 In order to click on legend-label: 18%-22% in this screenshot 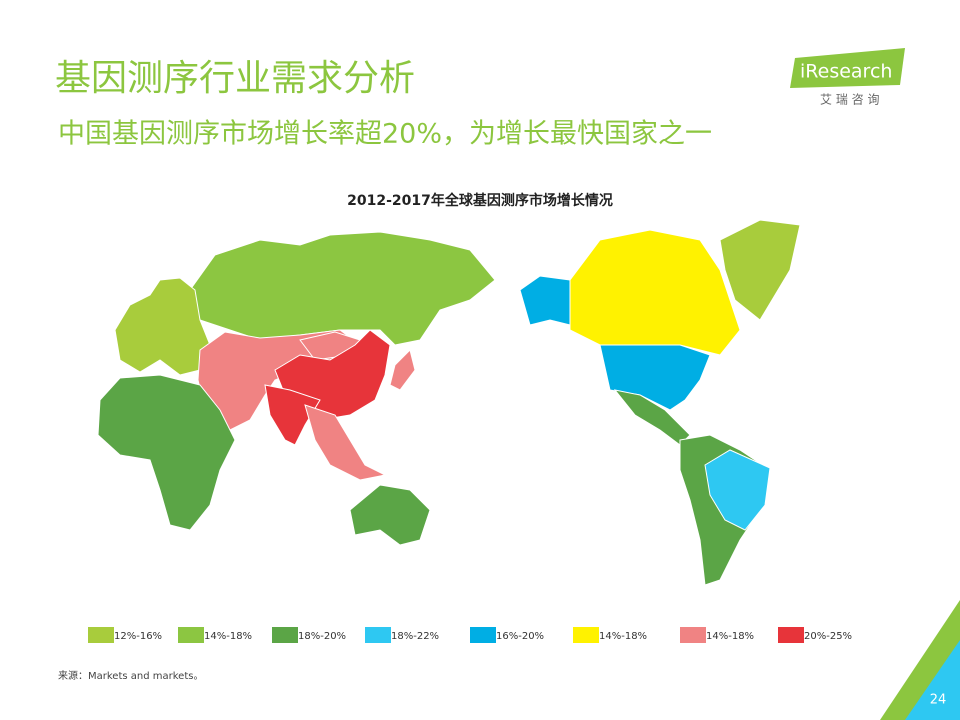, I will do `click(415, 636)`.